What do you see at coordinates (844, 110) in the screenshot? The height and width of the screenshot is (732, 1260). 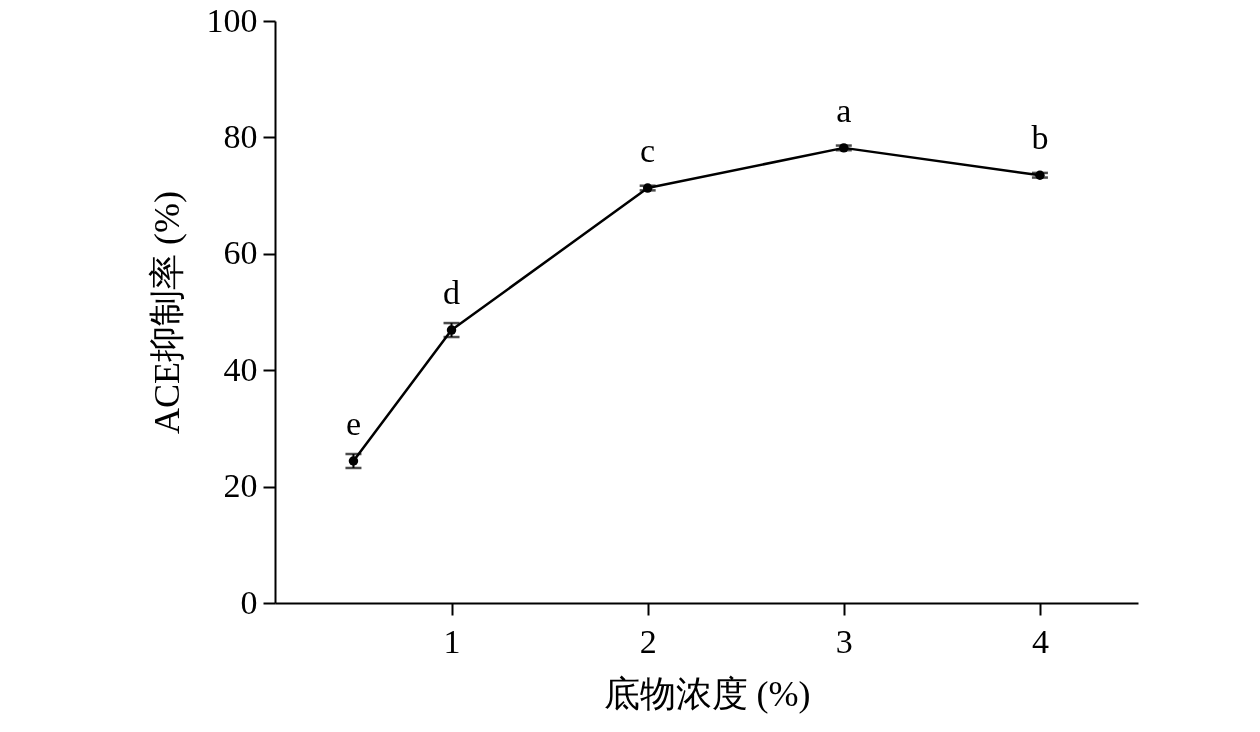 I see `annotation: a` at bounding box center [844, 110].